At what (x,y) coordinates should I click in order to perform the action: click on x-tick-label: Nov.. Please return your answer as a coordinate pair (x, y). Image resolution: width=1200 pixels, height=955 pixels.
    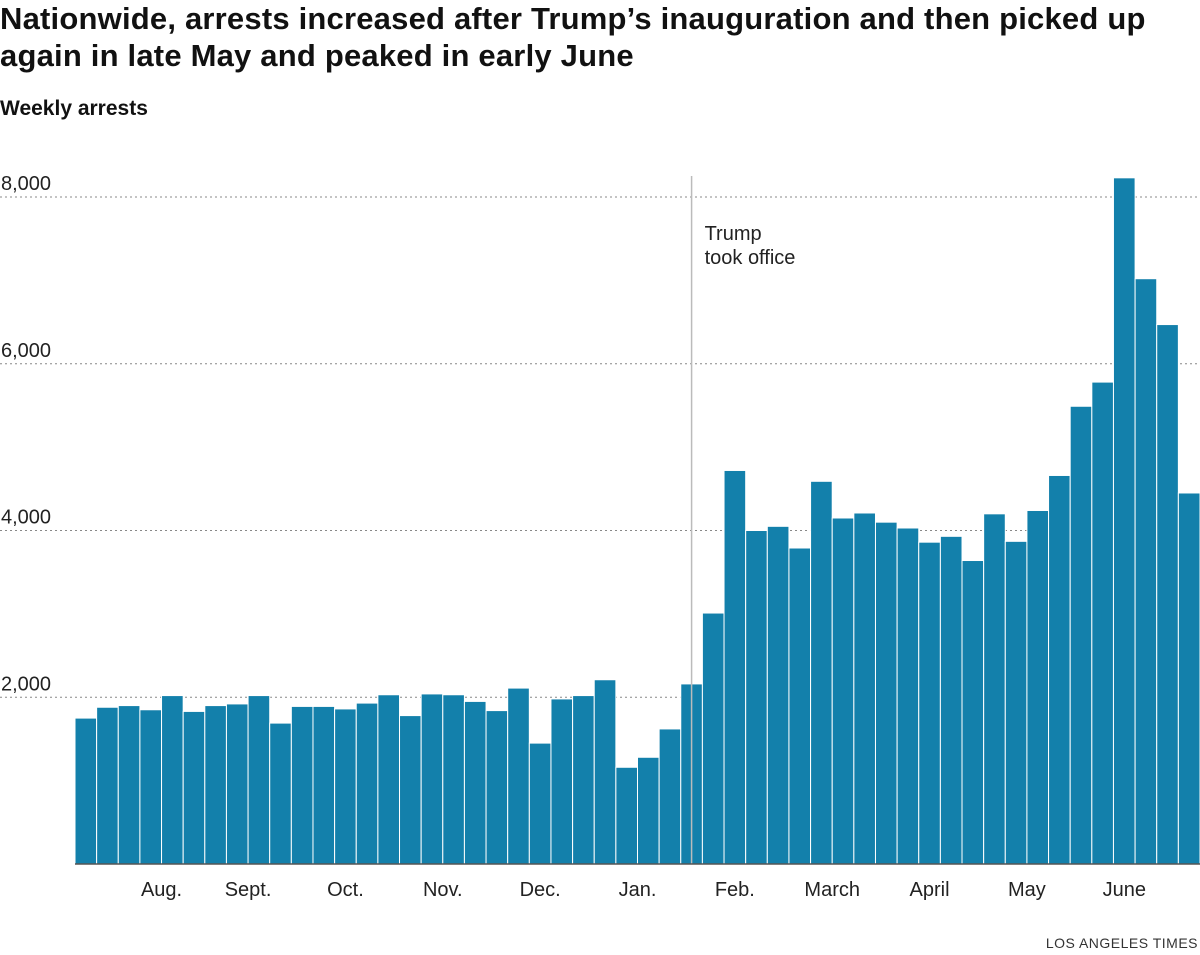
    Looking at the image, I should click on (443, 890).